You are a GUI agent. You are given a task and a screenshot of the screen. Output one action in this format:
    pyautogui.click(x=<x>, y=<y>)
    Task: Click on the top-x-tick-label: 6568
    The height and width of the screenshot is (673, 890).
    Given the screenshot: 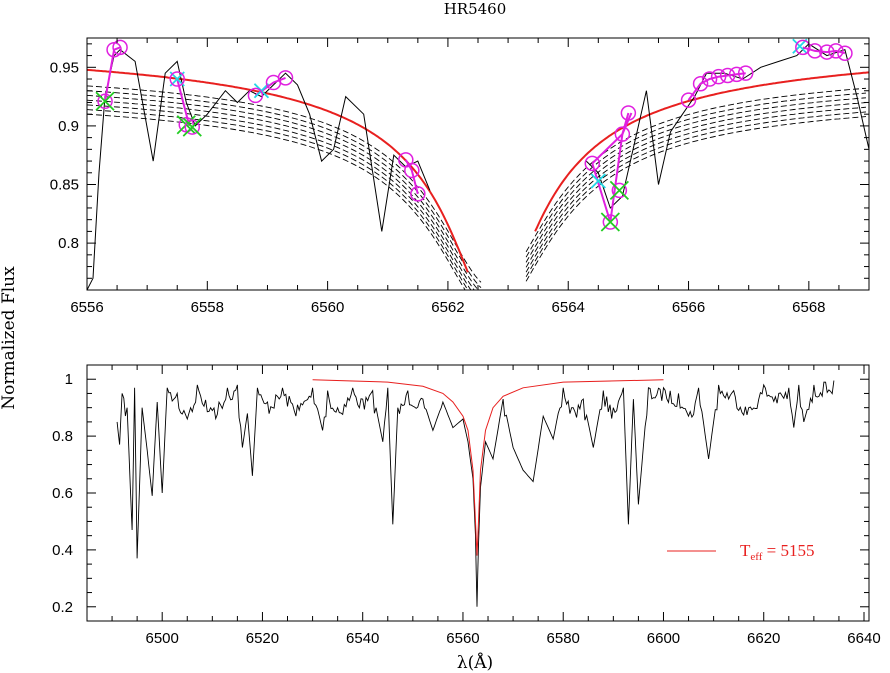 What is the action you would take?
    pyautogui.click(x=808, y=307)
    